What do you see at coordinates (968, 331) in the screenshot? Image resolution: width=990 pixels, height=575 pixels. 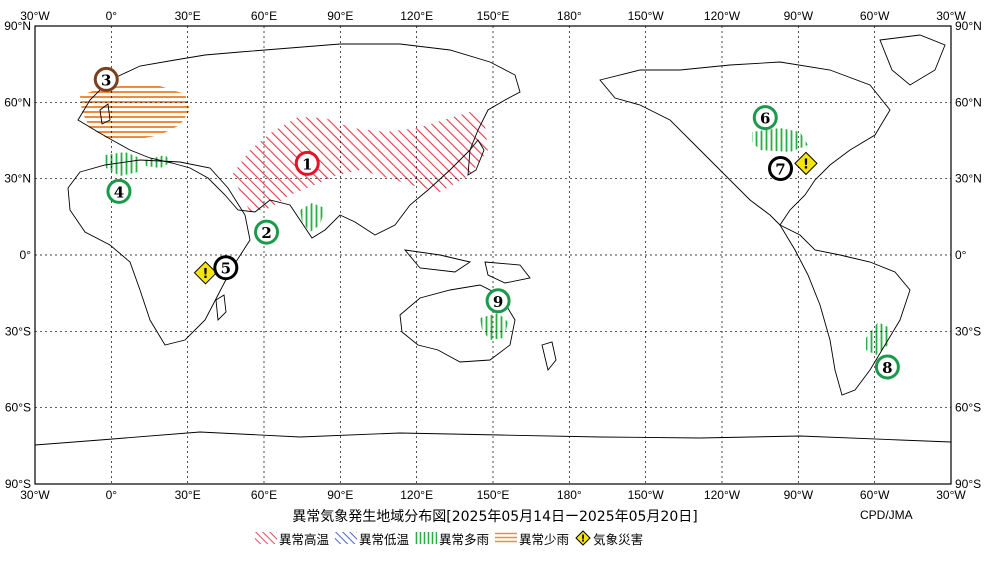 I see `lat-tick-right: 30°S` at bounding box center [968, 331].